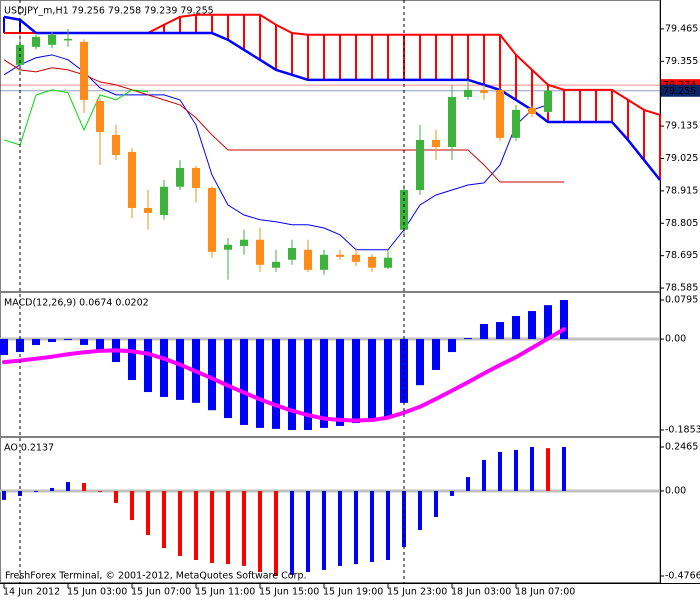  Describe the element at coordinates (161, 592) in the screenshot. I see `x-tick-label: 15 Jun 07:00` at that location.